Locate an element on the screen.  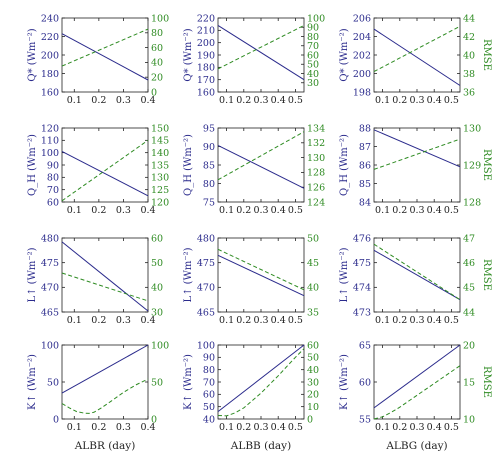
y-tick-label-left: 100 is located at coordinates (50, 153).